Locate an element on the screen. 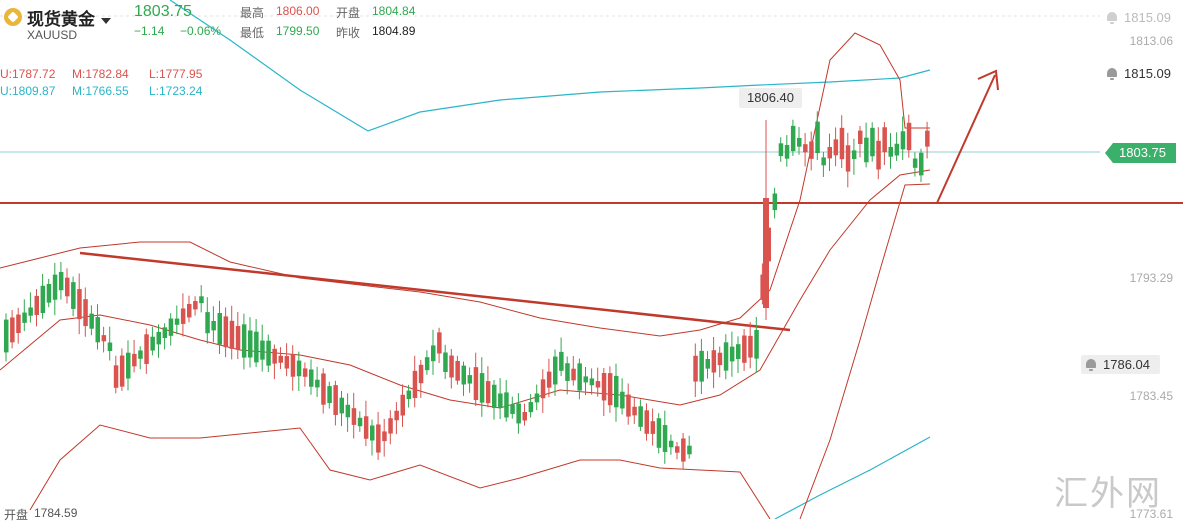 This screenshot has width=1183, height=523. axis-label: 1783.45 is located at coordinates (1151, 396).